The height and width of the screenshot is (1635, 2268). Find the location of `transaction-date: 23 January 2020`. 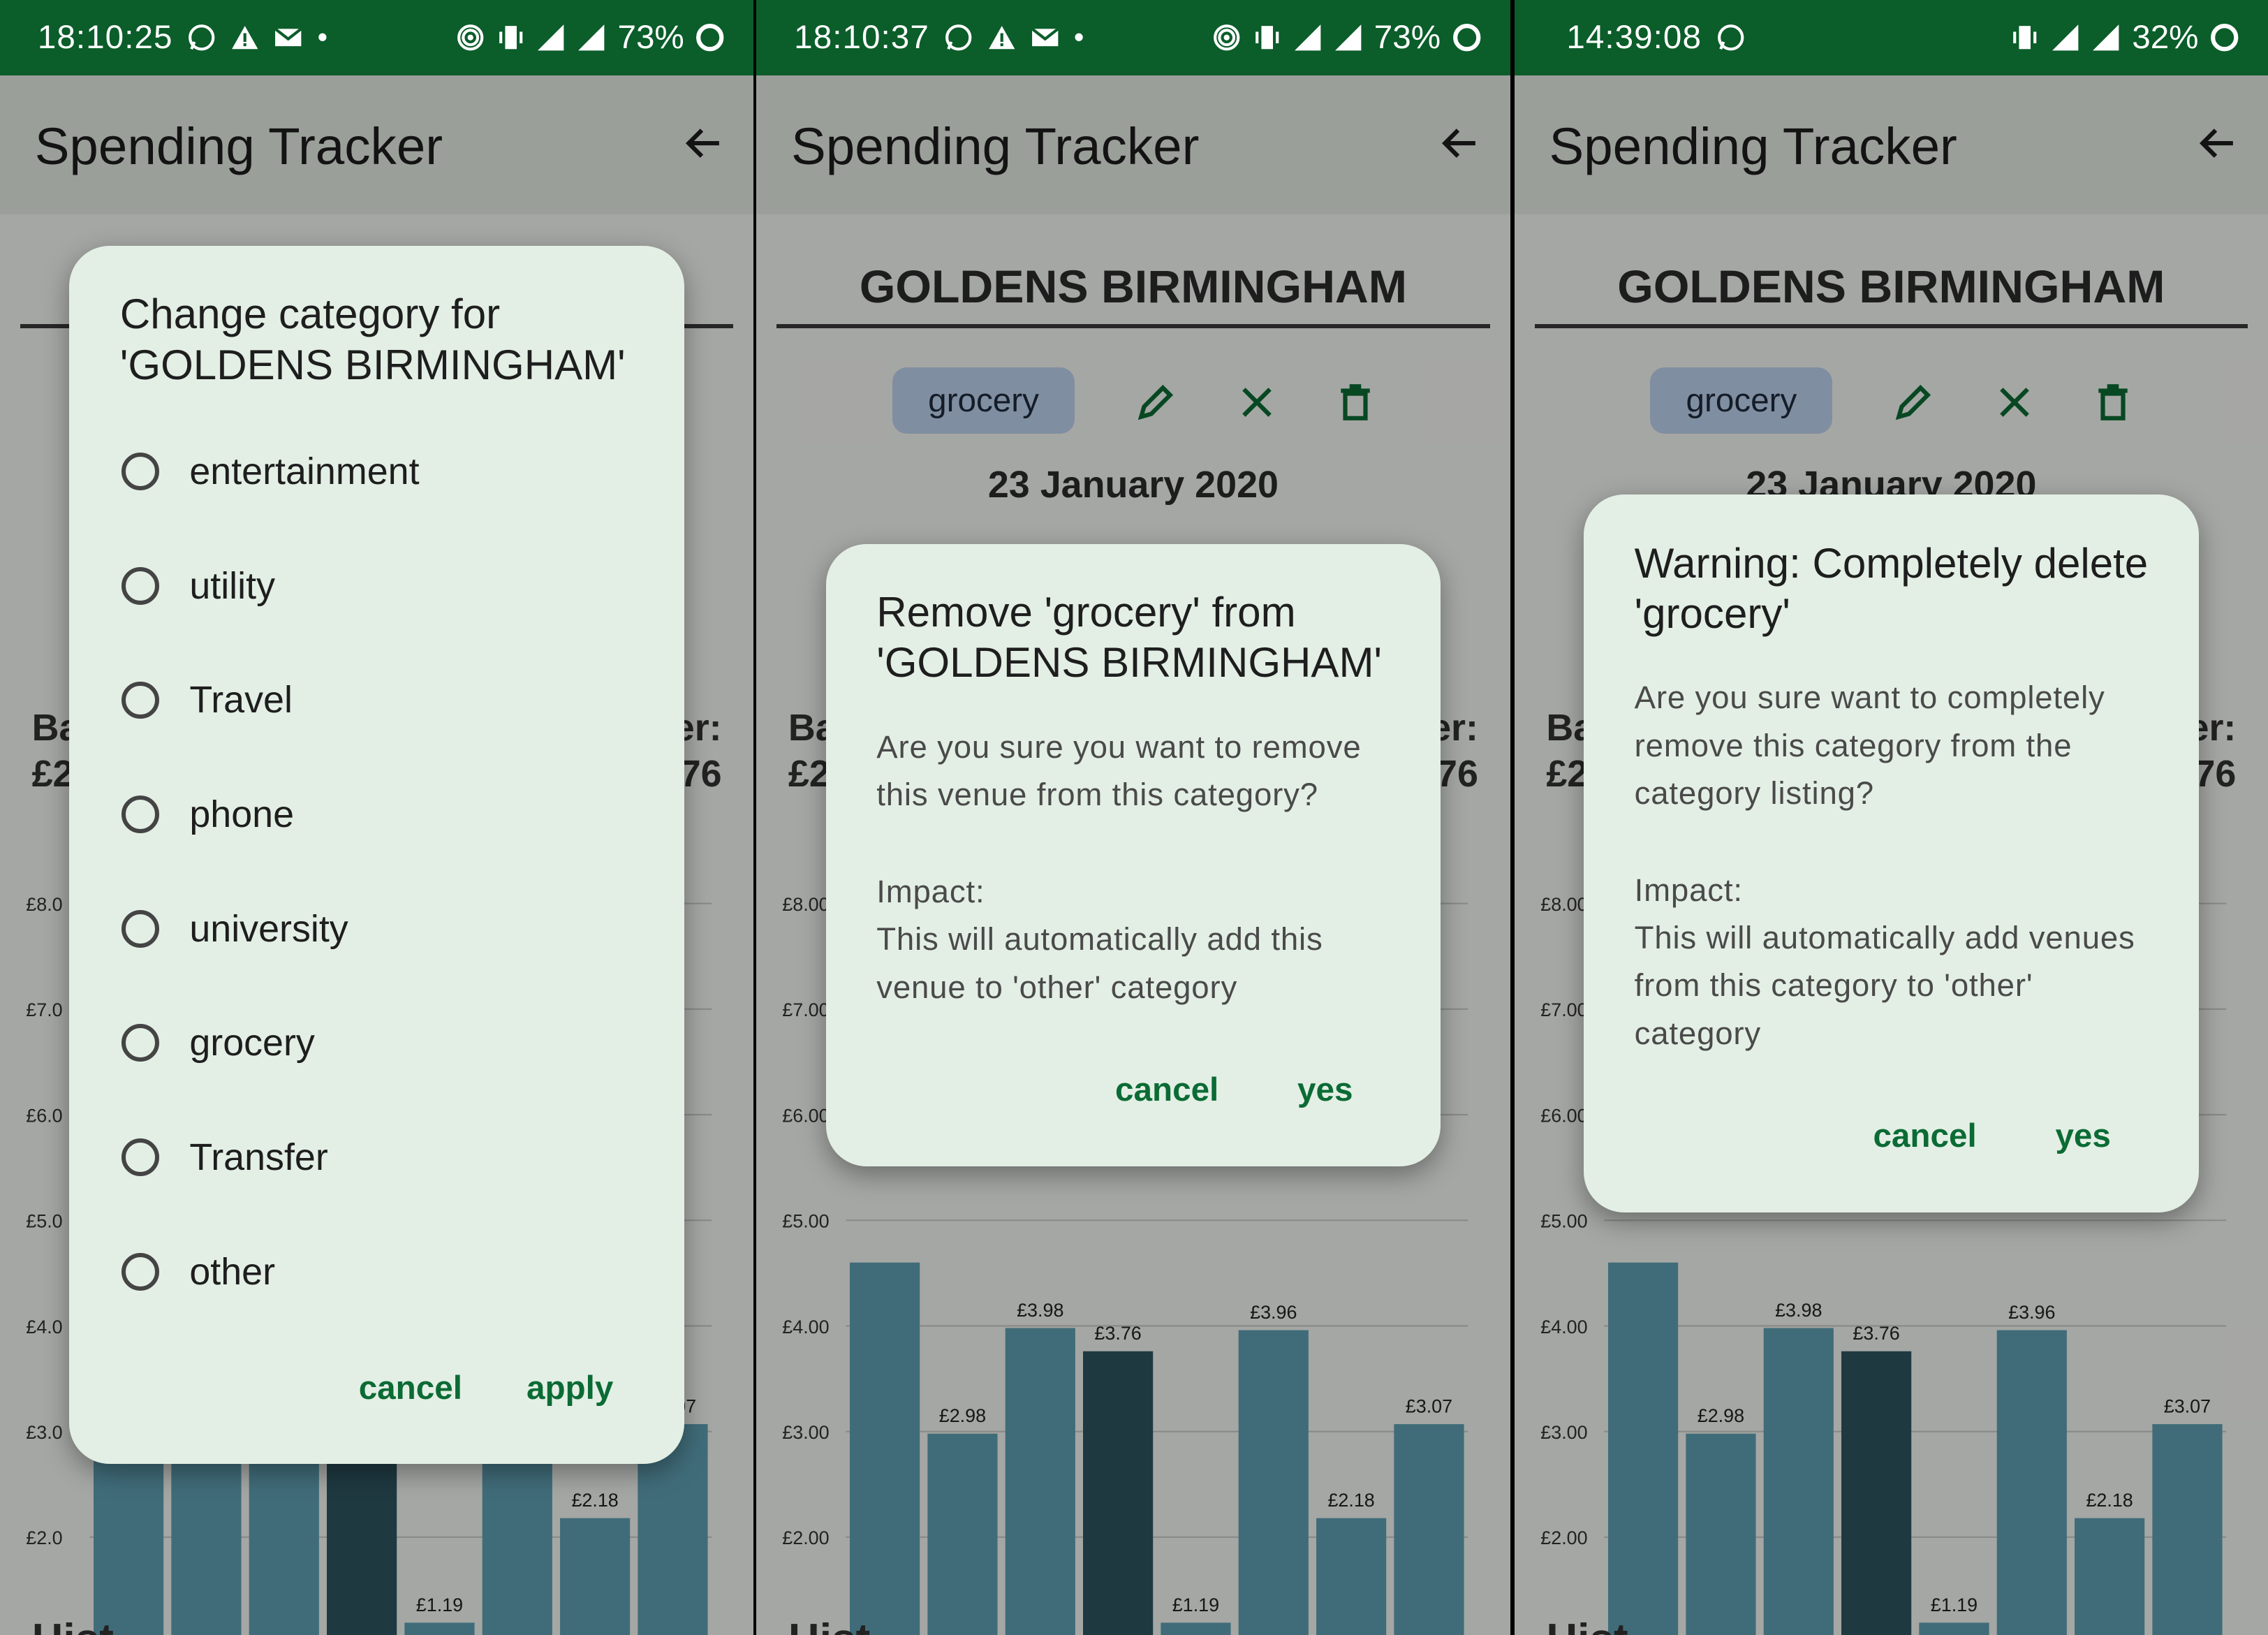

transaction-date: 23 January 2020 is located at coordinates (1133, 484).